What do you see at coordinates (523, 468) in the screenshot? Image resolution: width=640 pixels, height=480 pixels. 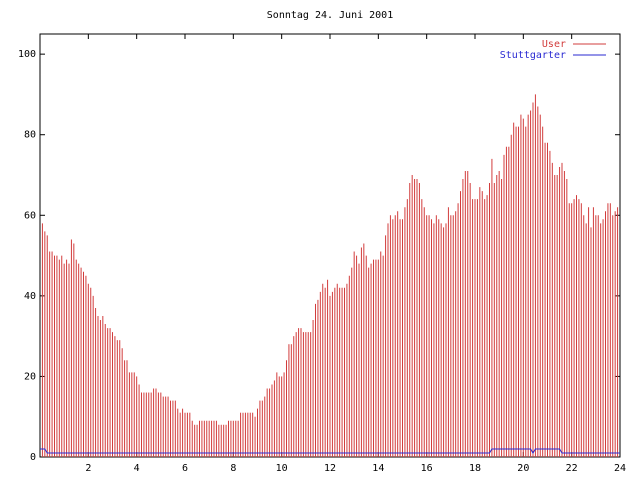 I see `x-tick-label: 20` at bounding box center [523, 468].